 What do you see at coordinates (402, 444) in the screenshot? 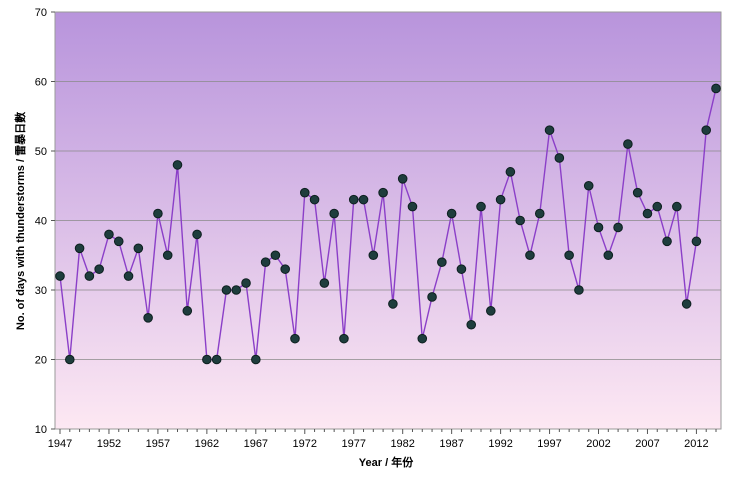
I see `x-tick-label: 1982` at bounding box center [402, 444].